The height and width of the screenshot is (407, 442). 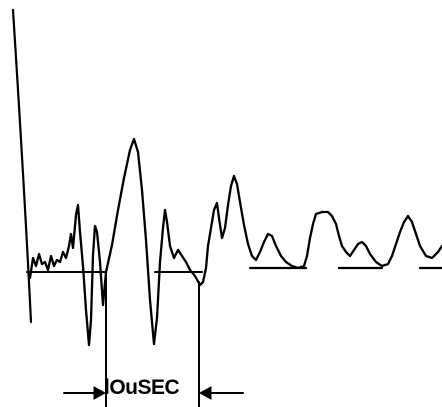 What do you see at coordinates (22, 166) in the screenshot?
I see `leading-edge-trace` at bounding box center [22, 166].